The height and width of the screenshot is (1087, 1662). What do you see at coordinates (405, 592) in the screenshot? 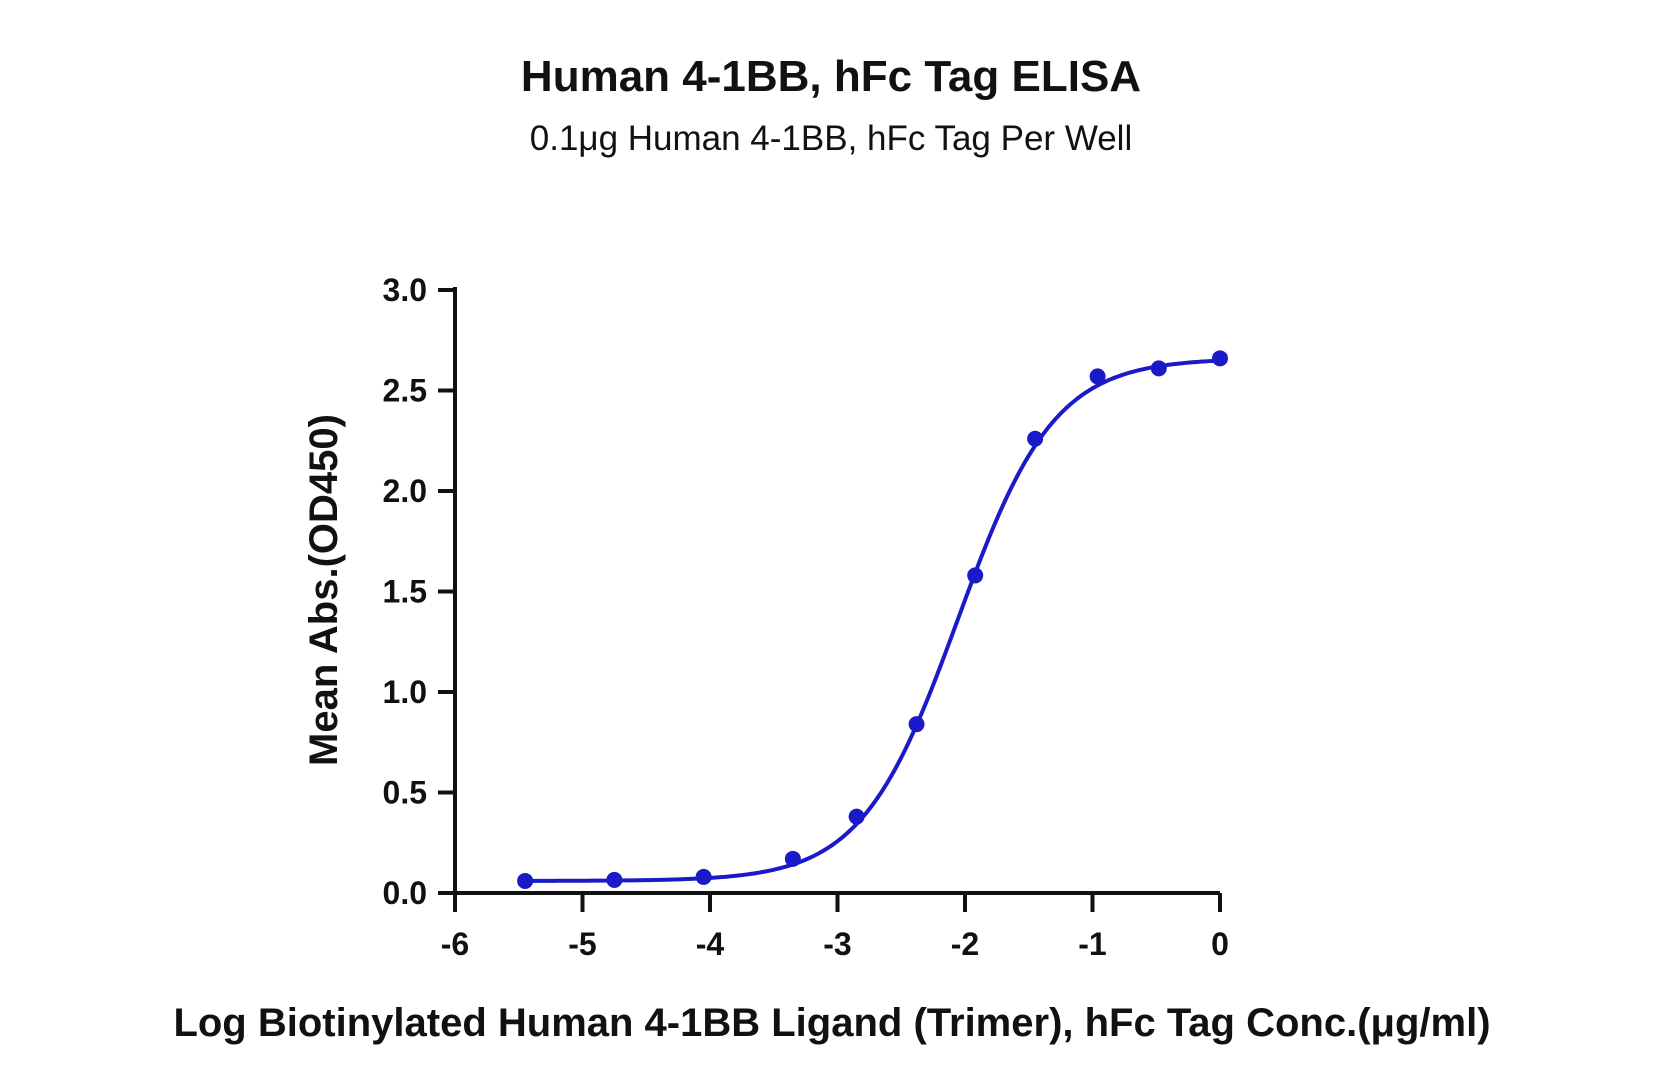
I see `y-tick-label: 1.5` at bounding box center [405, 592].